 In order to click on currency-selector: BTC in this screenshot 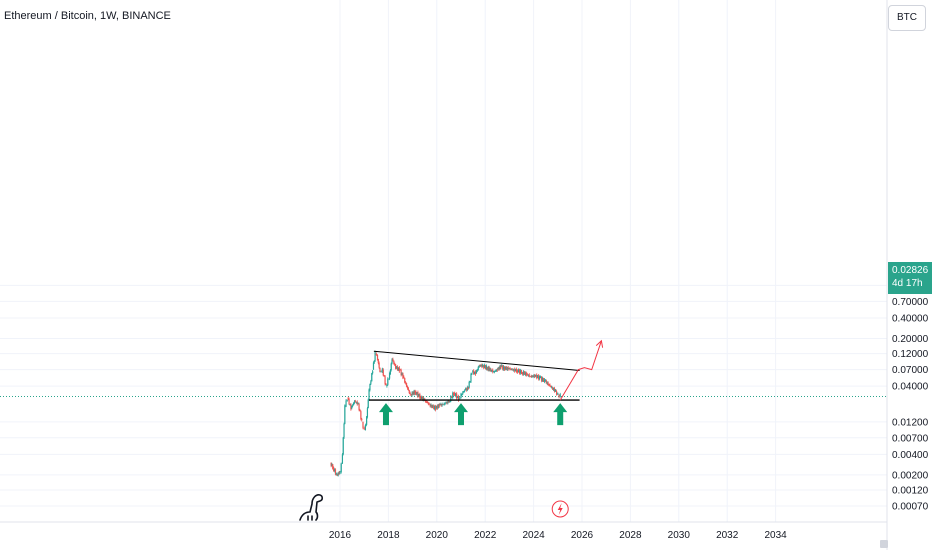, I will do `click(907, 18)`.